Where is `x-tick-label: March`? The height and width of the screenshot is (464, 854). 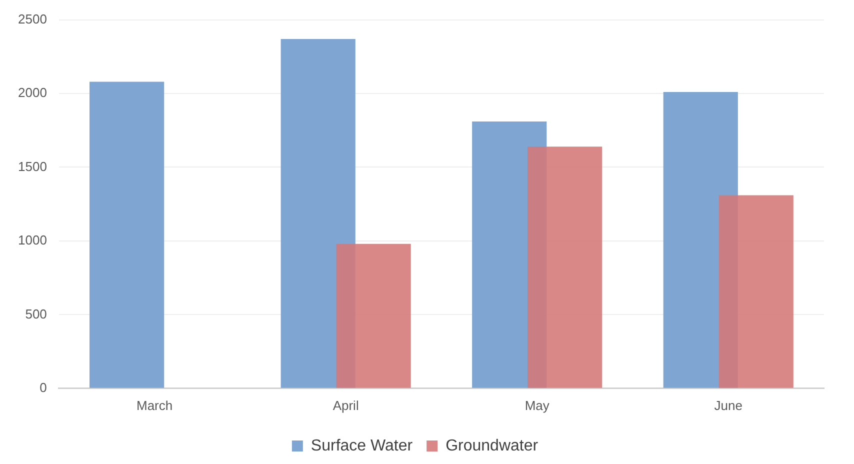
x-tick-label: March is located at coordinates (154, 405).